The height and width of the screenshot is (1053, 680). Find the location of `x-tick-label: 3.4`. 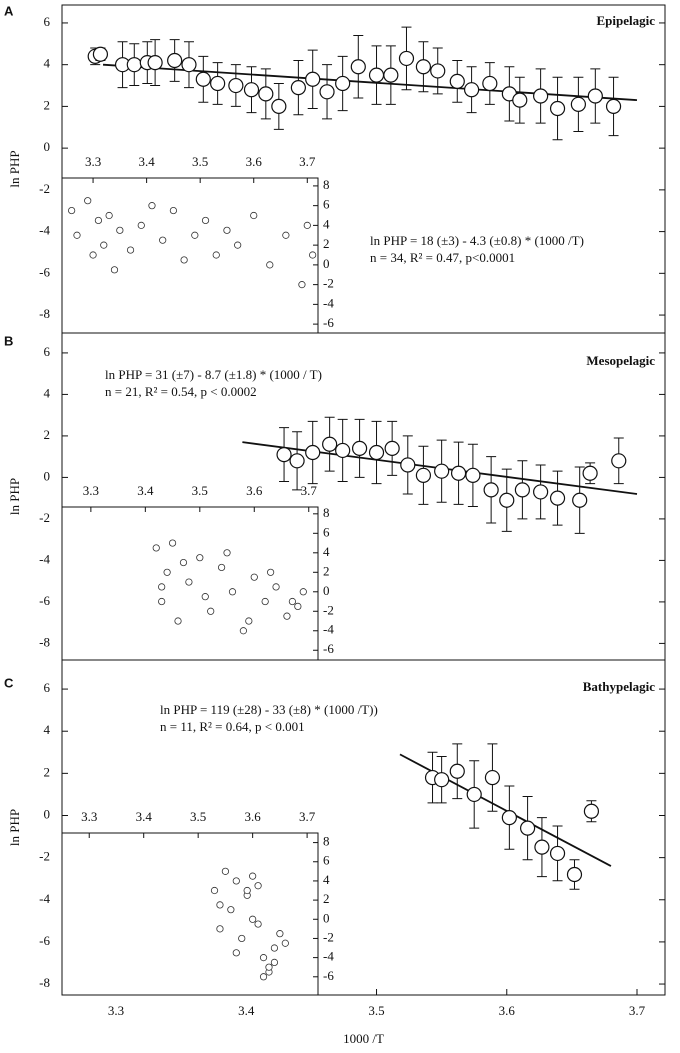

x-tick-label: 3.4 is located at coordinates (246, 1010).